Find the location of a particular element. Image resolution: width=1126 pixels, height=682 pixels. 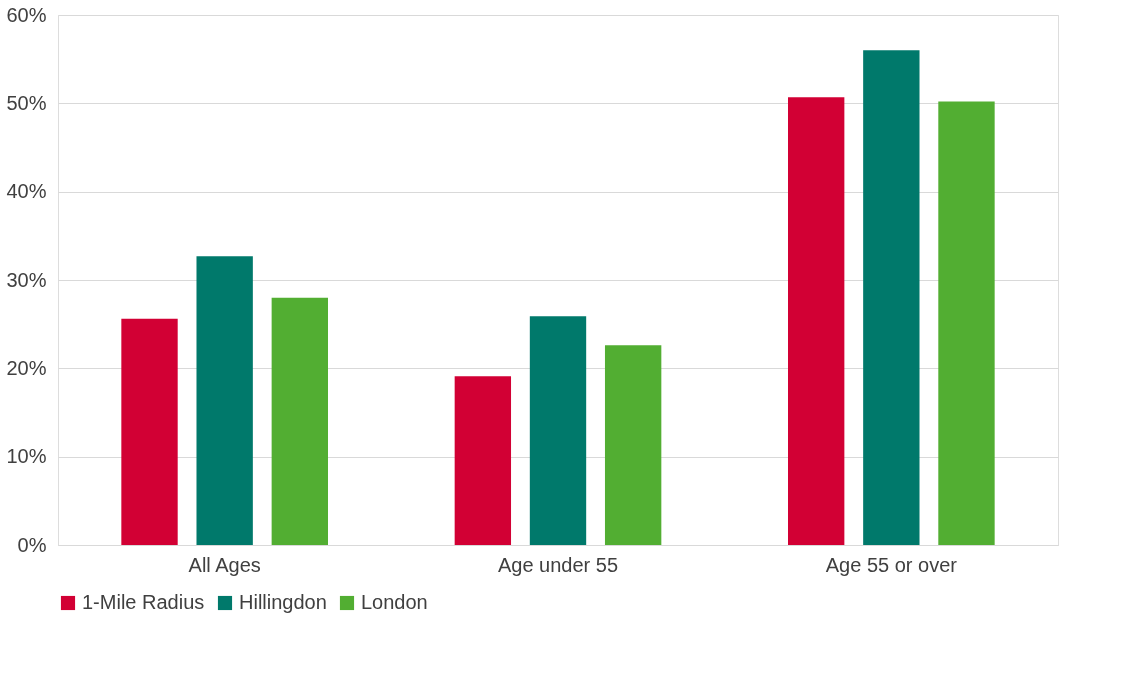

legend-label: Hillingdon is located at coordinates (283, 602).